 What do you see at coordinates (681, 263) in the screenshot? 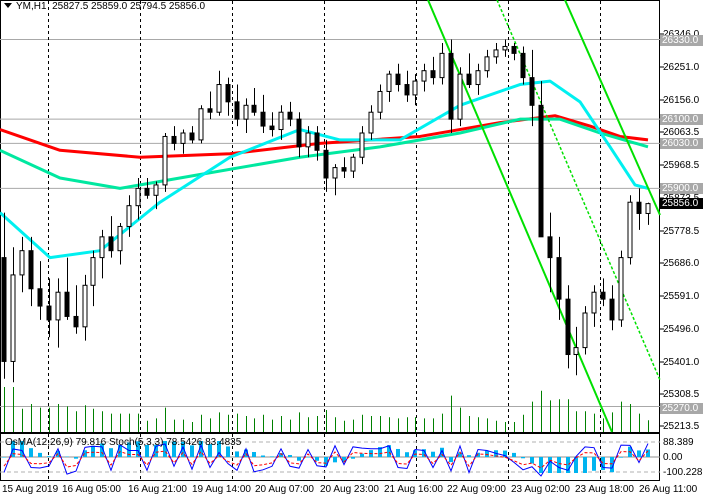
I see `price-tick-label: 25686.0` at bounding box center [681, 263].